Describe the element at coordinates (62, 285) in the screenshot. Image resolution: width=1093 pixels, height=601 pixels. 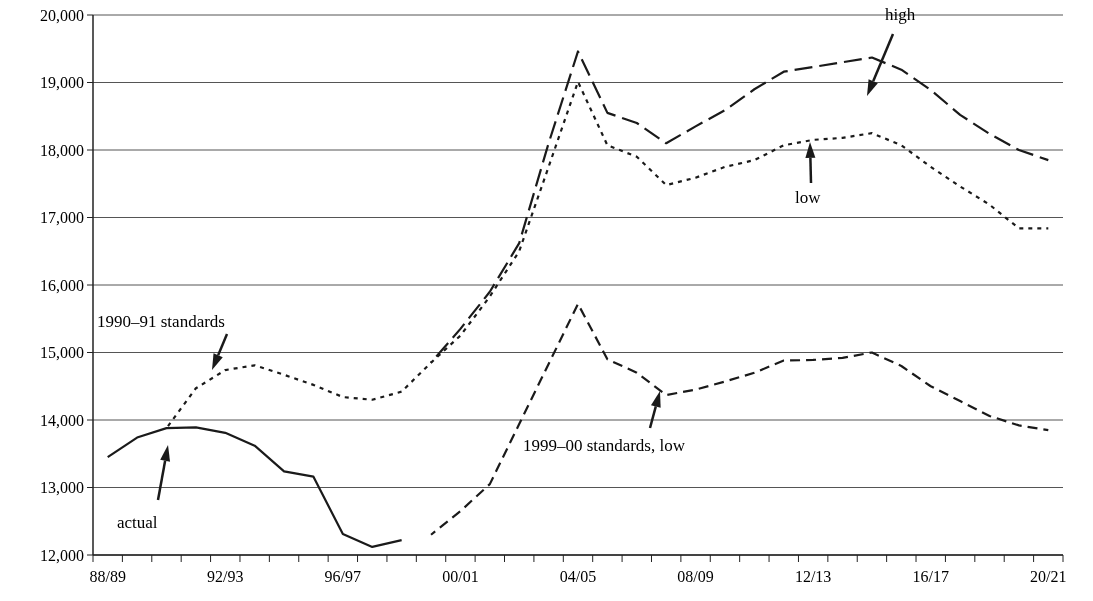
I see `y-tick-label: 16,000` at that location.